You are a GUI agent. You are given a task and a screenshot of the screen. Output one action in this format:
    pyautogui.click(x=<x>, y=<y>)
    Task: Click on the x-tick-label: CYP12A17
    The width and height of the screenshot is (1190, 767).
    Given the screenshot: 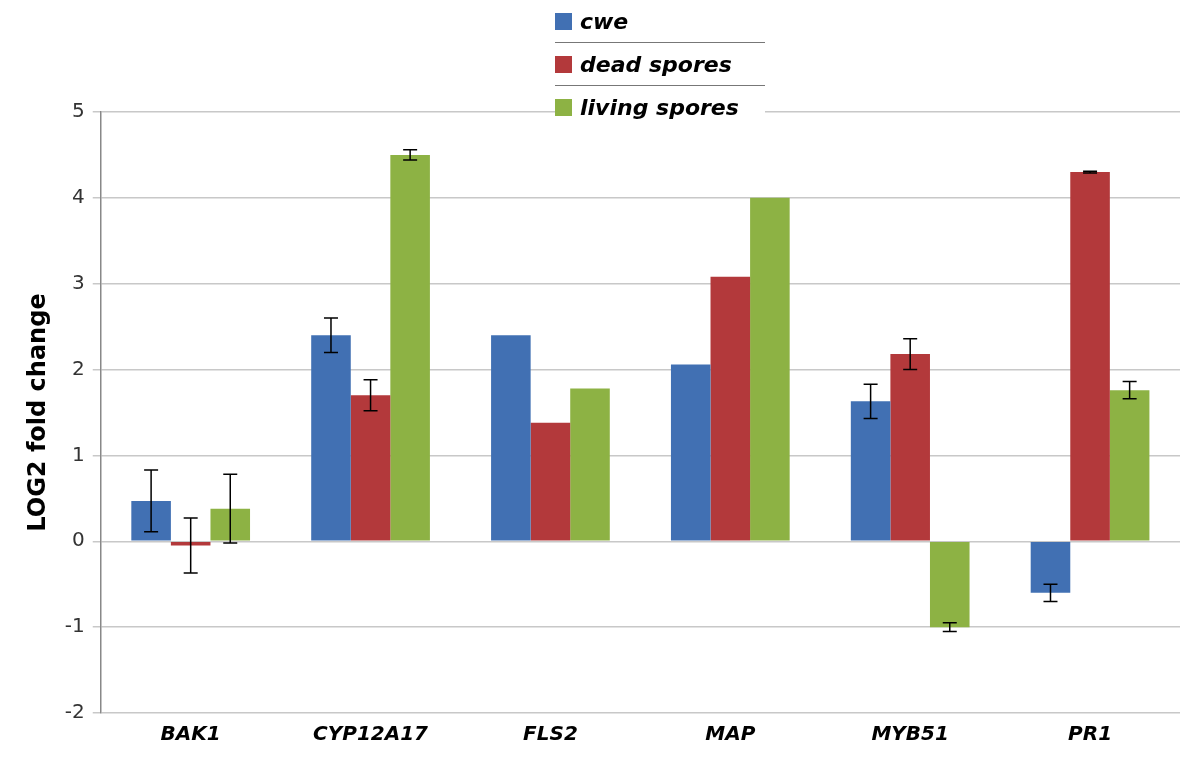 What is the action you would take?
    pyautogui.click(x=371, y=733)
    